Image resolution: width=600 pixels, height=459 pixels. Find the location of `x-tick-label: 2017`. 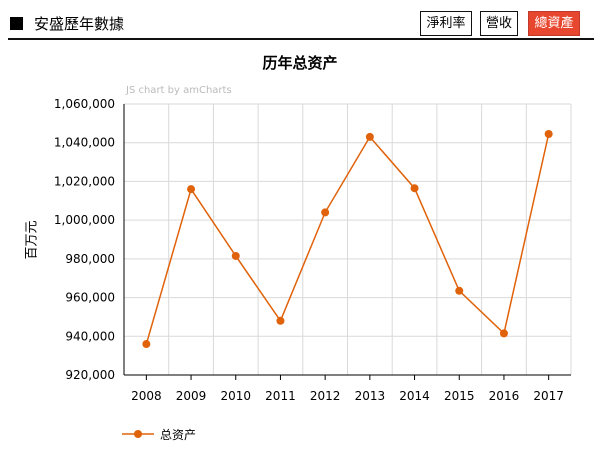

x-tick-label: 2017 is located at coordinates (548, 396).